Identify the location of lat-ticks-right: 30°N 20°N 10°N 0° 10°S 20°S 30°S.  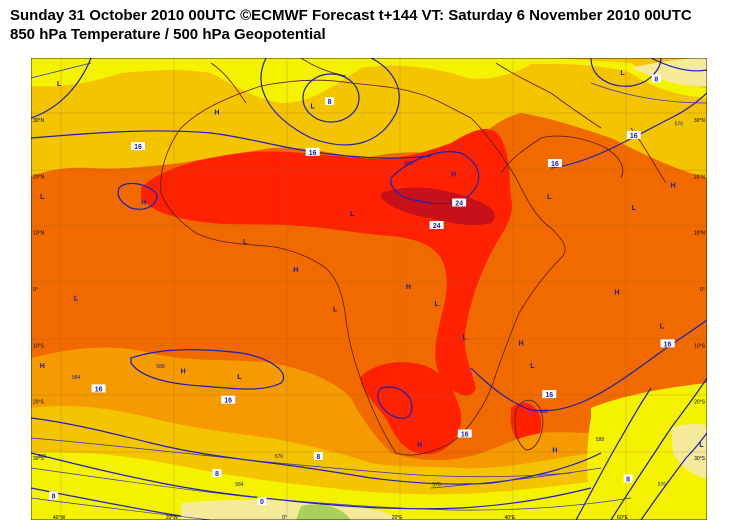
(700, 290).